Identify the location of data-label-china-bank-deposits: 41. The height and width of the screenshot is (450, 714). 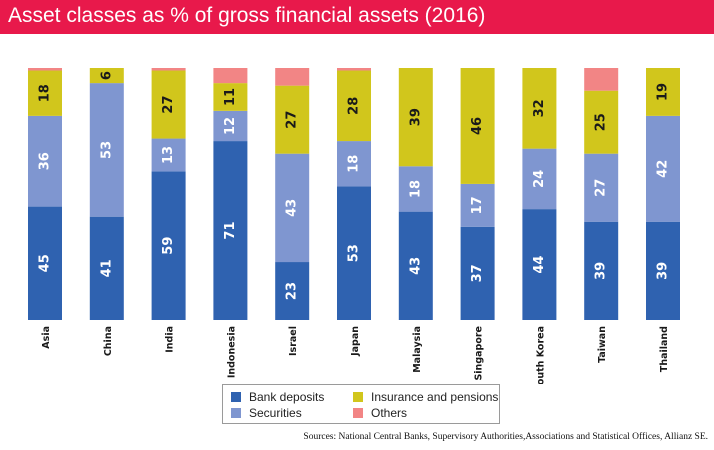
(106, 268).